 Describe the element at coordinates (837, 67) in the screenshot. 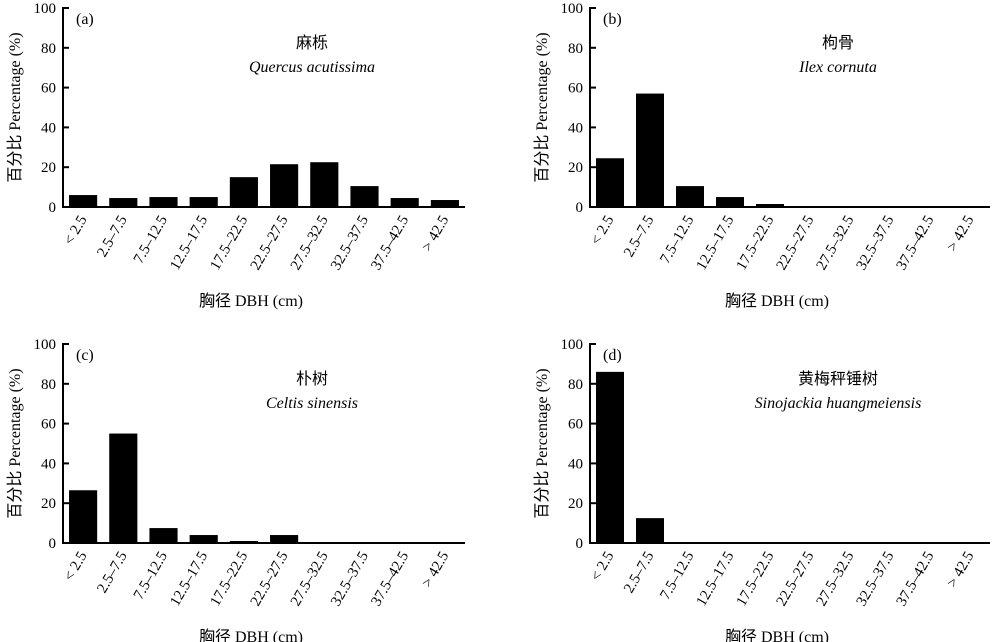

I see `species-name-latin: Ilex cornuta` at that location.